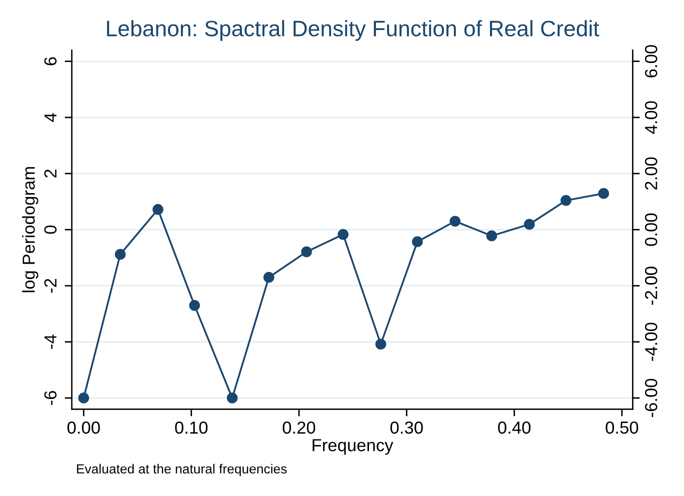  I want to click on x-axis-title: Frequency, so click(353, 447).